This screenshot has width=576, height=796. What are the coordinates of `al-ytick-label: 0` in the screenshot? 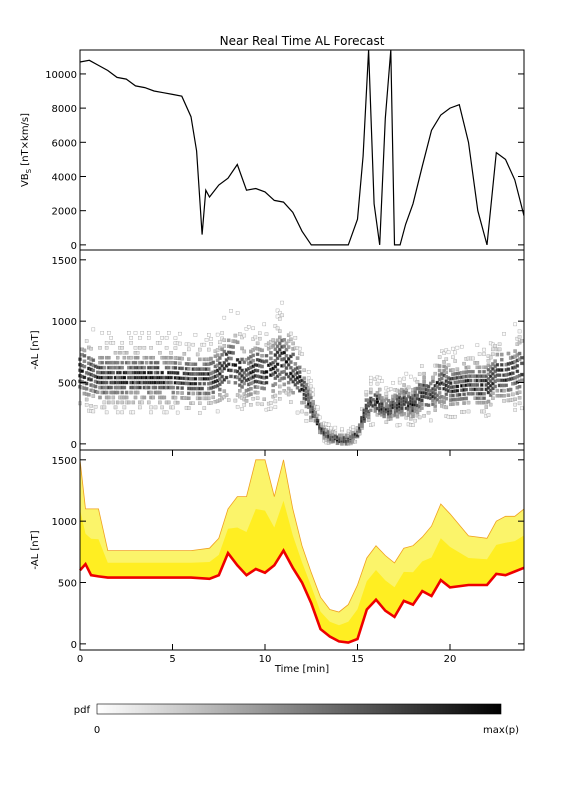 It's located at (74, 645).